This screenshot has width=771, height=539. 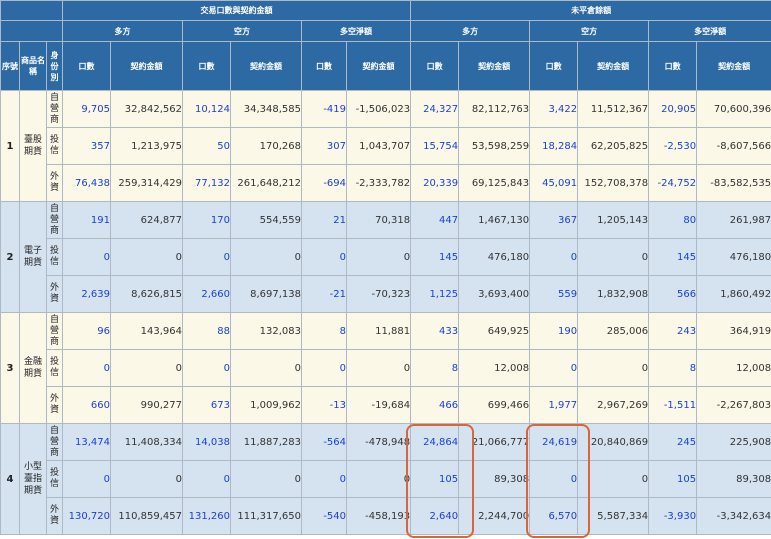 What do you see at coordinates (324, 516) in the screenshot?
I see `qty-link: -540` at bounding box center [324, 516].